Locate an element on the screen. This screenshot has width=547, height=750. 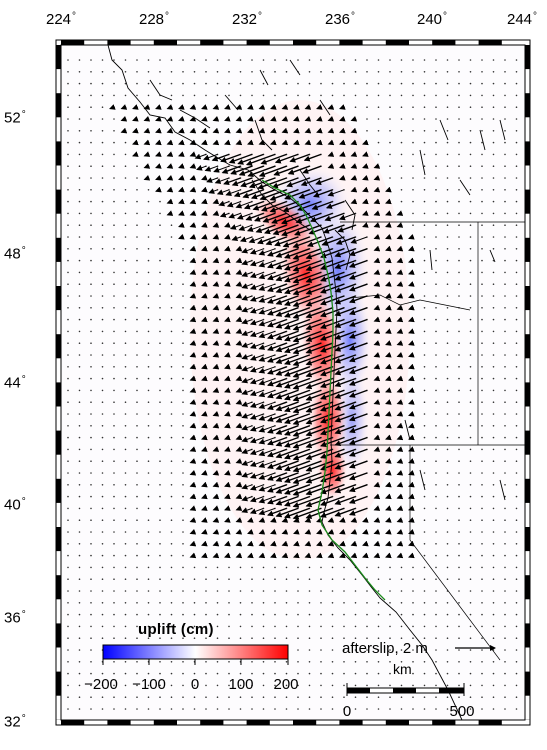
colorbar-tick-label: 100 is located at coordinates (241, 684).